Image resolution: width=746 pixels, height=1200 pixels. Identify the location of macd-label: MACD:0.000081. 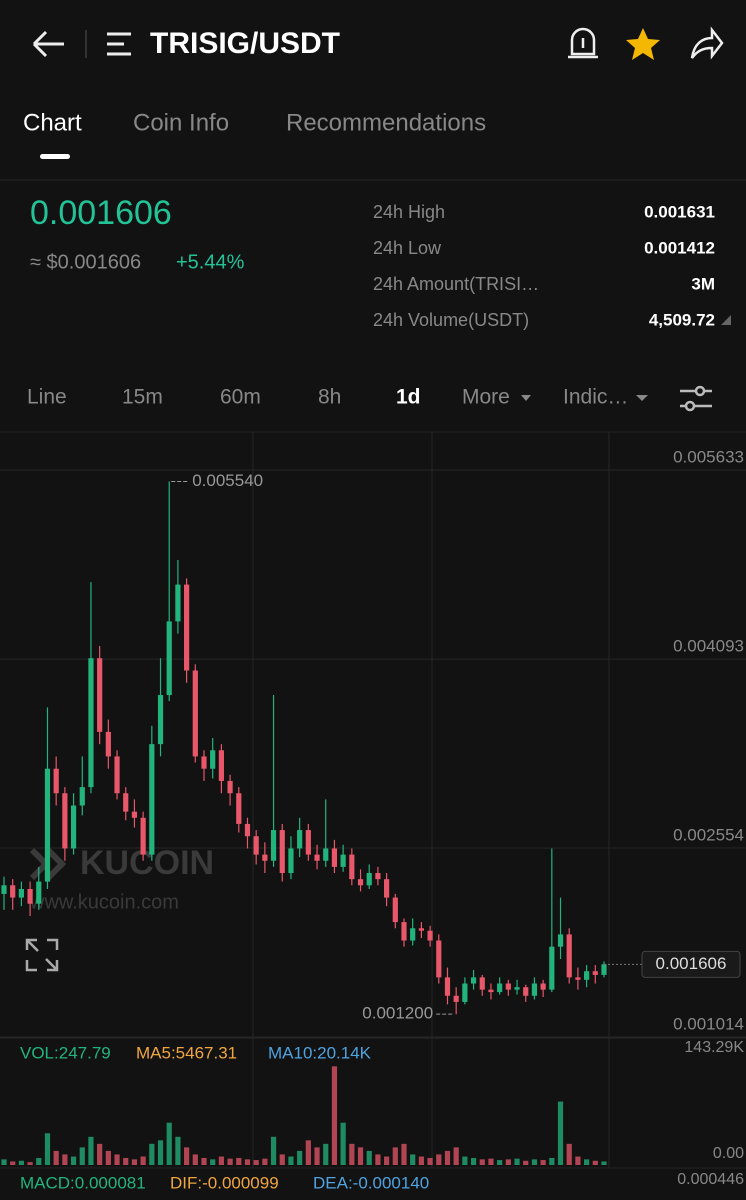
(83, 1182).